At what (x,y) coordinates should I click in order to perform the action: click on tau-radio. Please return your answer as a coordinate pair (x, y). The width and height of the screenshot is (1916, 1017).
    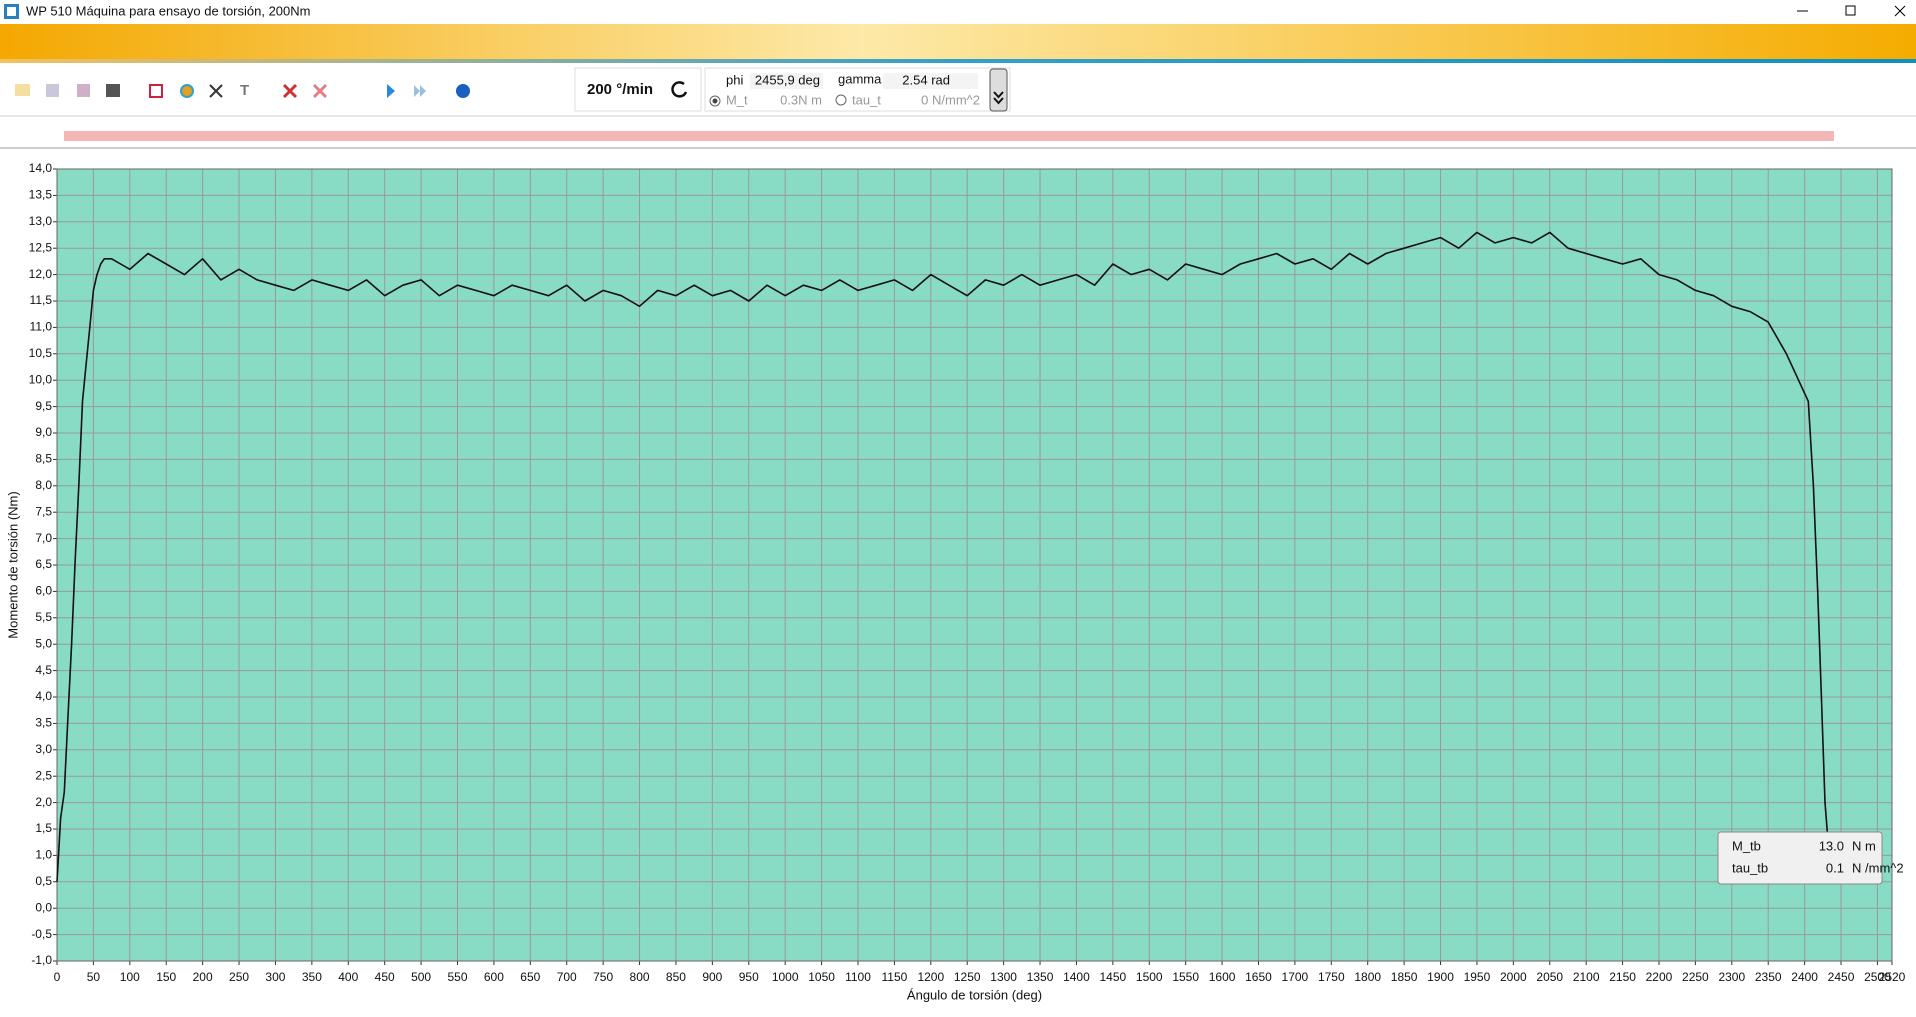
    Looking at the image, I should click on (841, 100).